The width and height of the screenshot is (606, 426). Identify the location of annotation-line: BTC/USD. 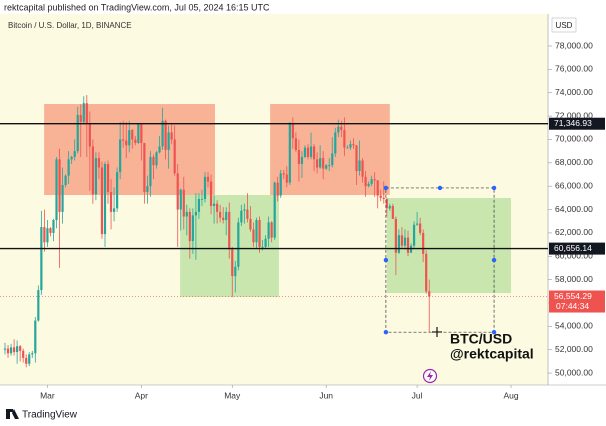
(481, 339).